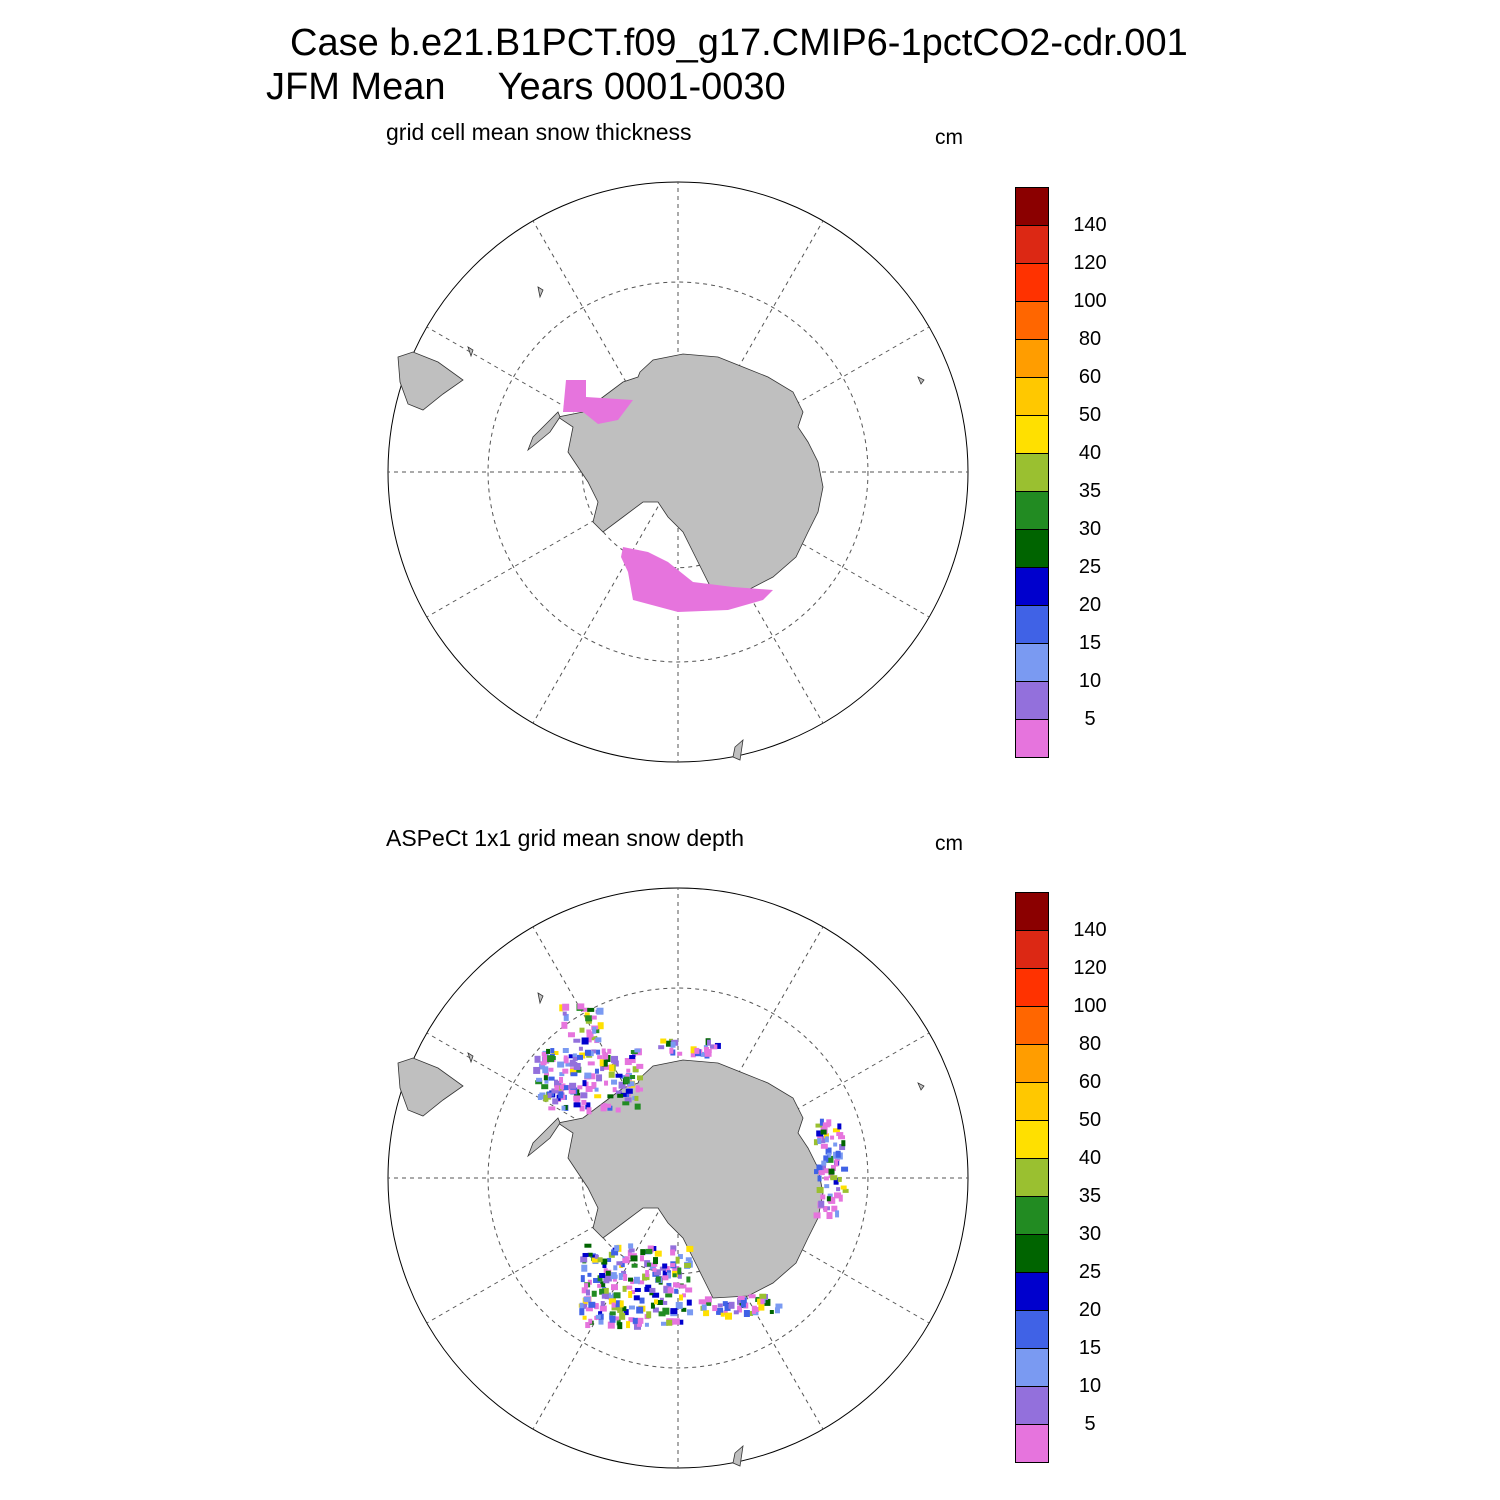 The height and width of the screenshot is (1500, 1500). I want to click on antarctic-peninsula-land, so click(544, 1137).